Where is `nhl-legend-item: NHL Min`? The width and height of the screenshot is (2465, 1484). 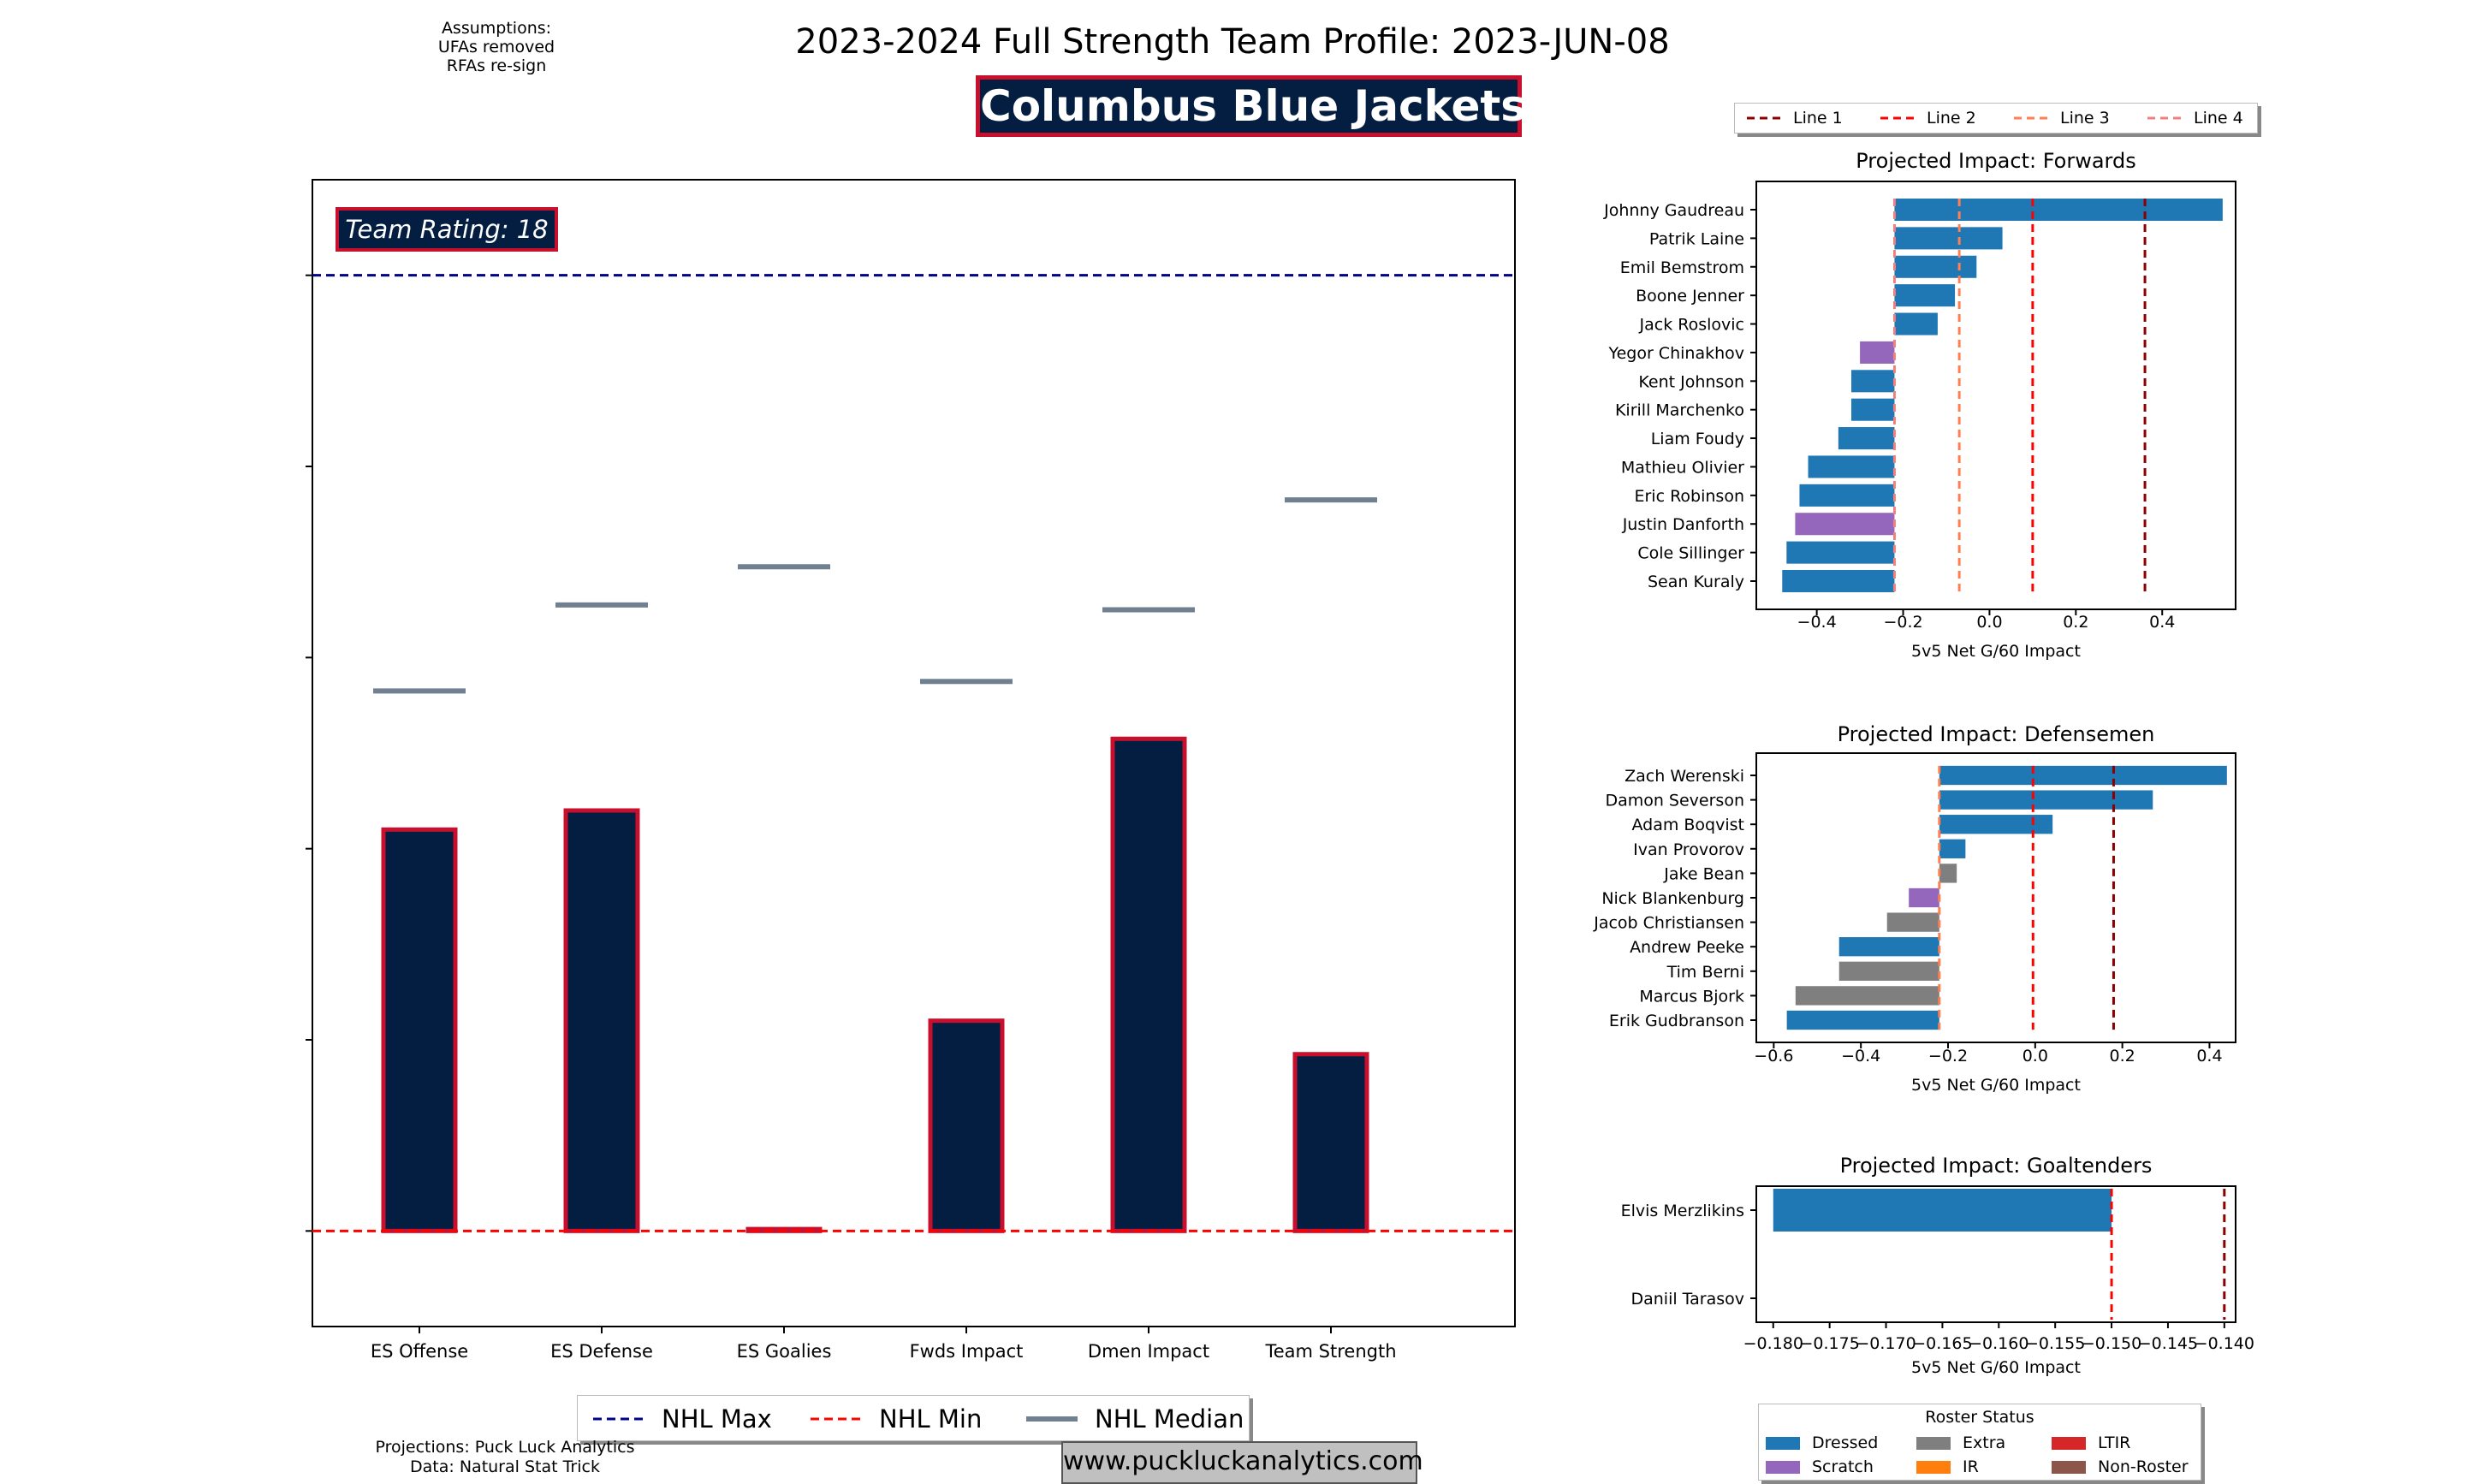
nhl-legend-item: NHL Min is located at coordinates (895, 1419).